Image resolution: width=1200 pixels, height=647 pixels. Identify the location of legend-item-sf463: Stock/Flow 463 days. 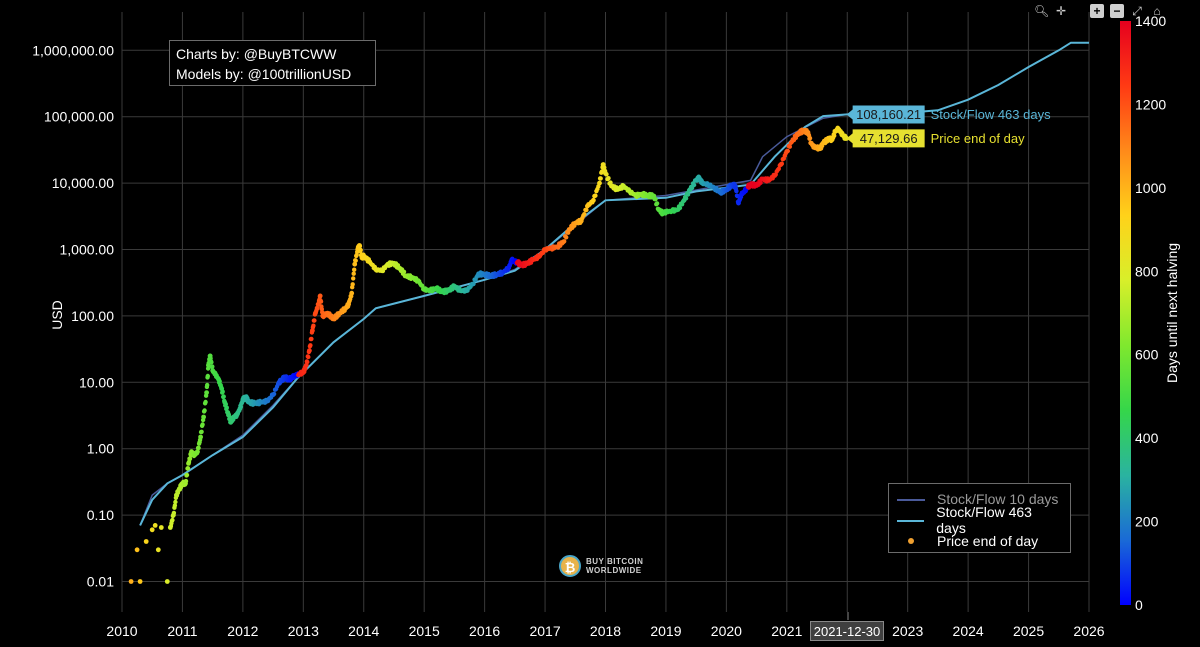
(979, 520).